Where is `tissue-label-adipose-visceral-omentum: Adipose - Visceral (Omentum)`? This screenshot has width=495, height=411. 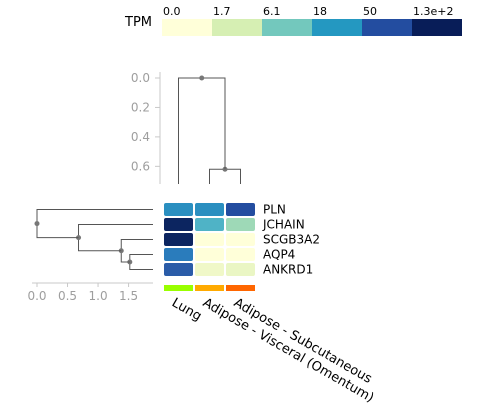 tissue-label-adipose-visceral-omentum: Adipose - Visceral (Omentum) is located at coordinates (288, 350).